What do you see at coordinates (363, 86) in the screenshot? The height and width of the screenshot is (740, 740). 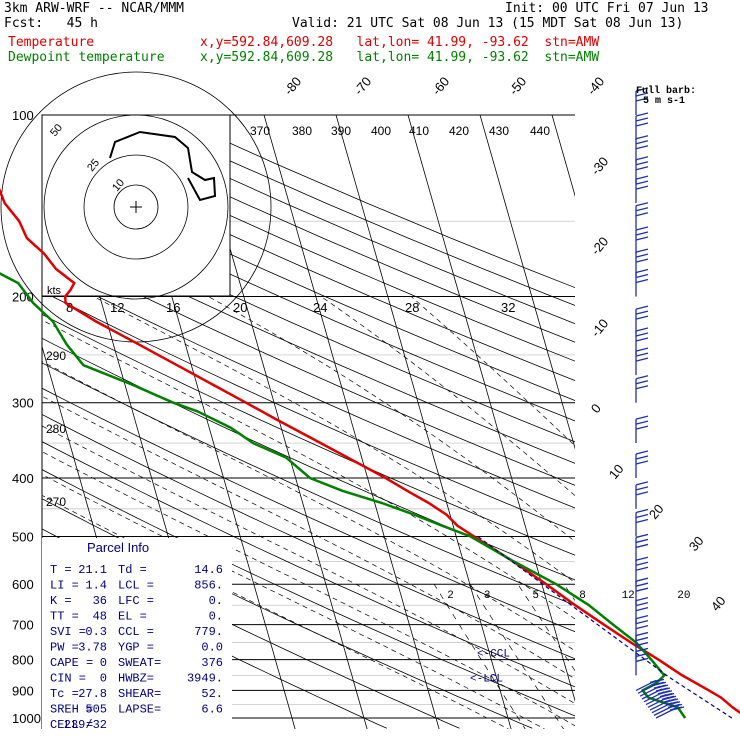 I see `isotherm-label: -70` at bounding box center [363, 86].